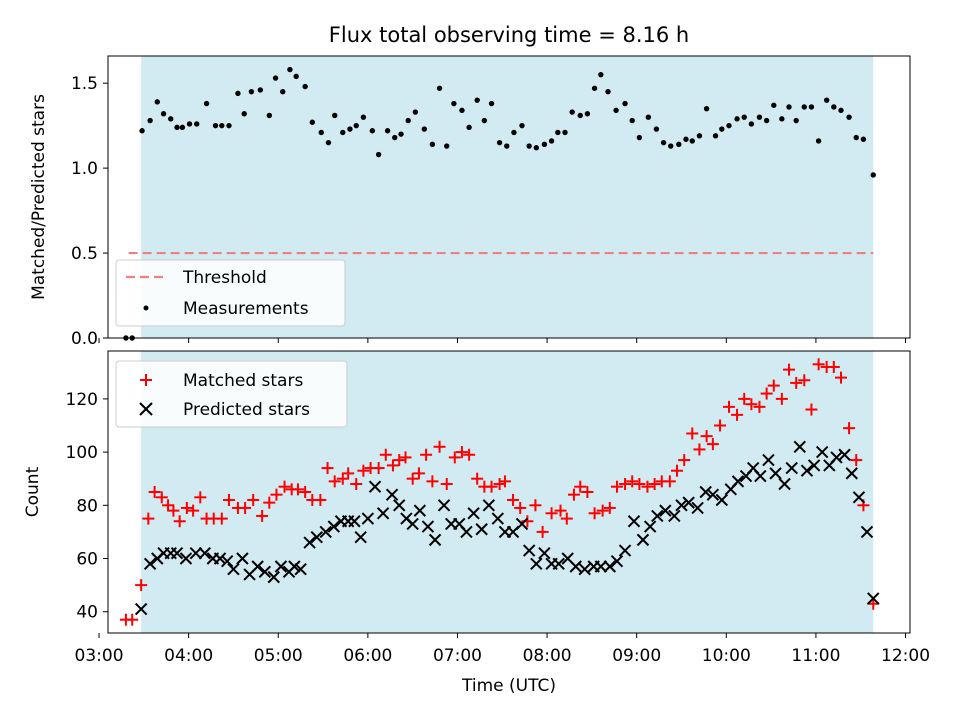 The width and height of the screenshot is (960, 720). What do you see at coordinates (87, 506) in the screenshot?
I see `count-y-tick-label: 80` at bounding box center [87, 506].